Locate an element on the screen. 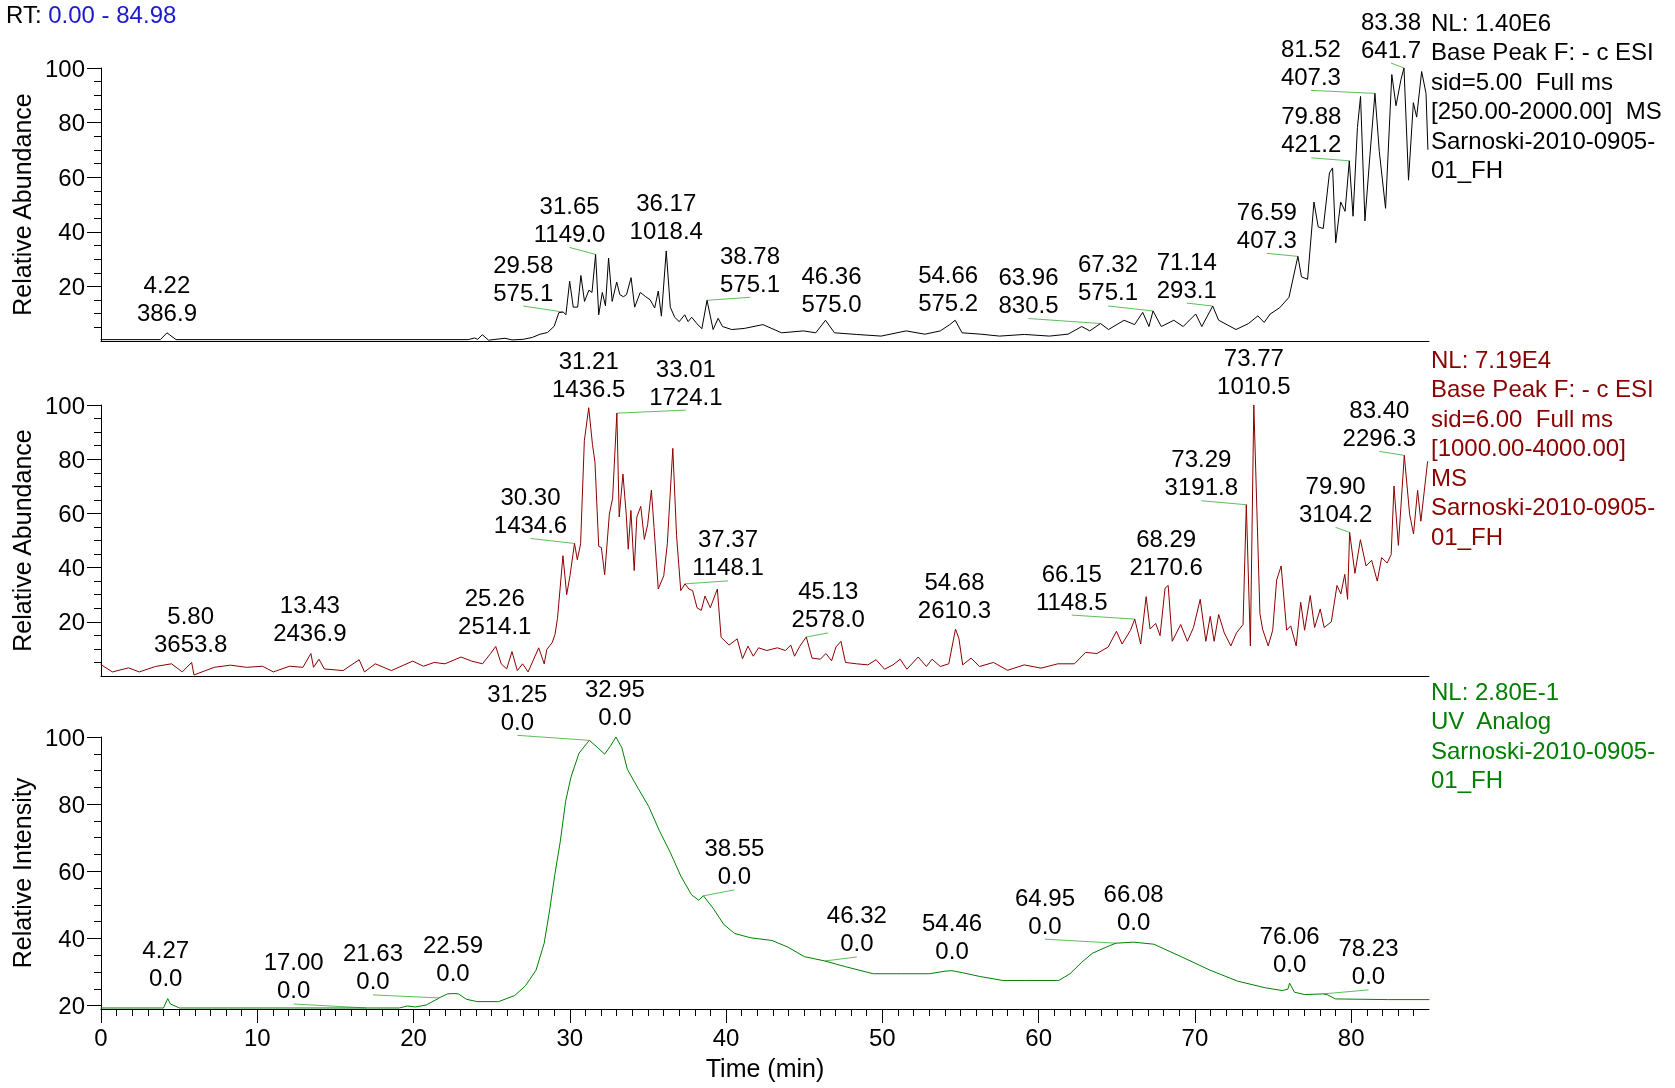 This screenshot has height=1088, width=1675. annotation: 31.25 0.0 is located at coordinates (517, 707).